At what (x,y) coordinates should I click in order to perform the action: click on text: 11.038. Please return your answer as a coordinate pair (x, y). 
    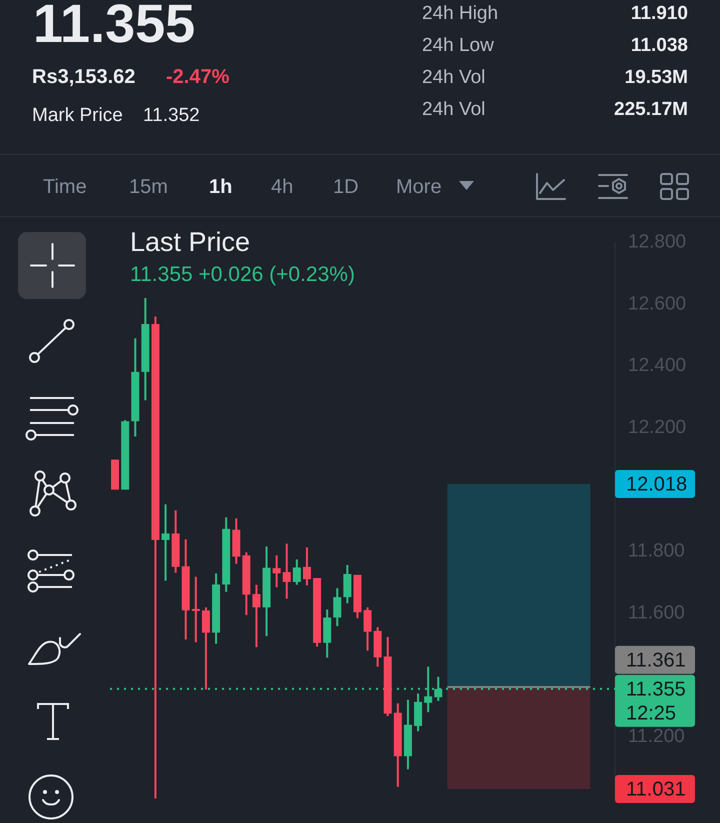
    Looking at the image, I should click on (659, 46).